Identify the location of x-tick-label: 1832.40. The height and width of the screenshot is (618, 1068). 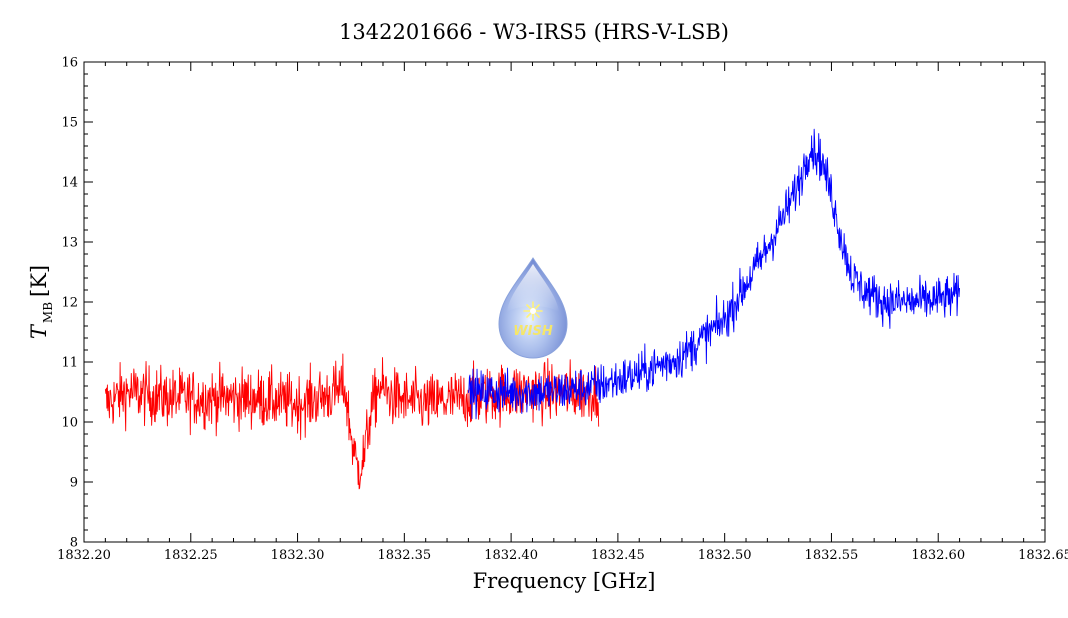
(511, 555).